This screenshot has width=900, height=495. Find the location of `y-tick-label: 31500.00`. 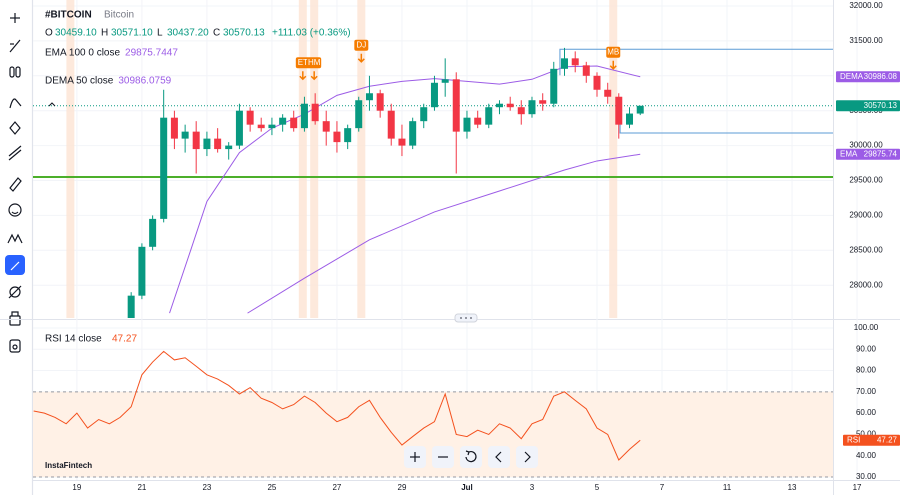

y-tick-label: 31500.00 is located at coordinates (866, 40).